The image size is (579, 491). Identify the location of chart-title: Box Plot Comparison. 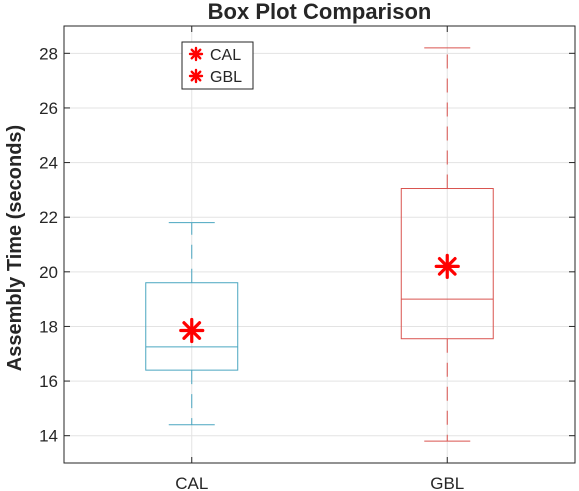
(320, 12).